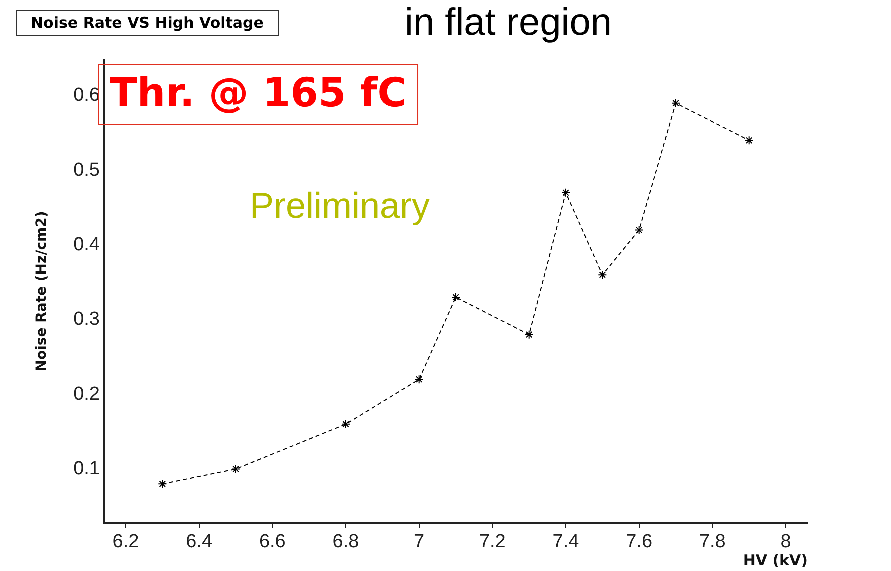 The height and width of the screenshot is (571, 891). Describe the element at coordinates (199, 542) in the screenshot. I see `x-tick-label: 6.4` at that location.